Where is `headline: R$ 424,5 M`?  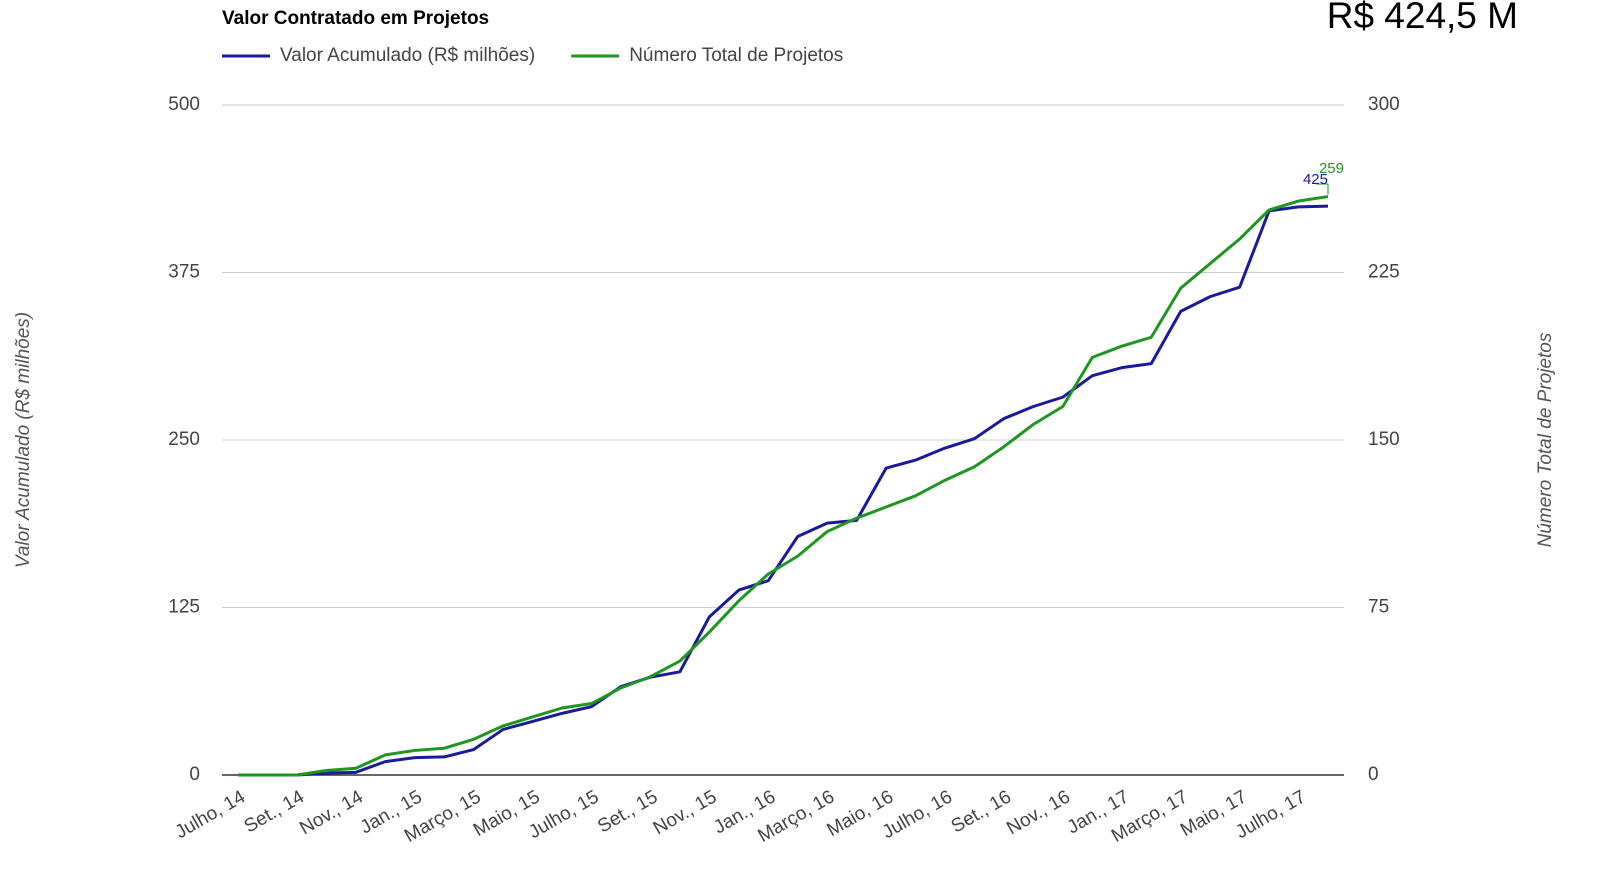
headline: R$ 424,5 M is located at coordinates (1422, 18).